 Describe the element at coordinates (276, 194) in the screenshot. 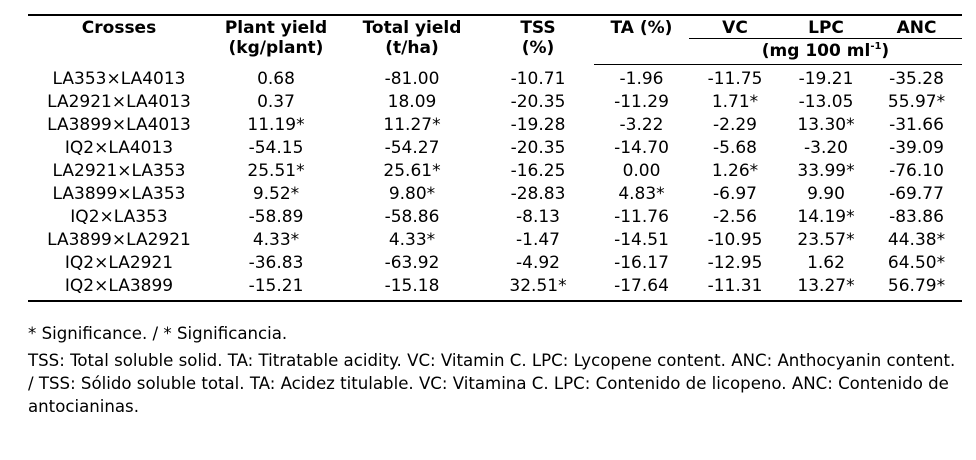

I see `cell-plant-yield: 9.52*` at that location.